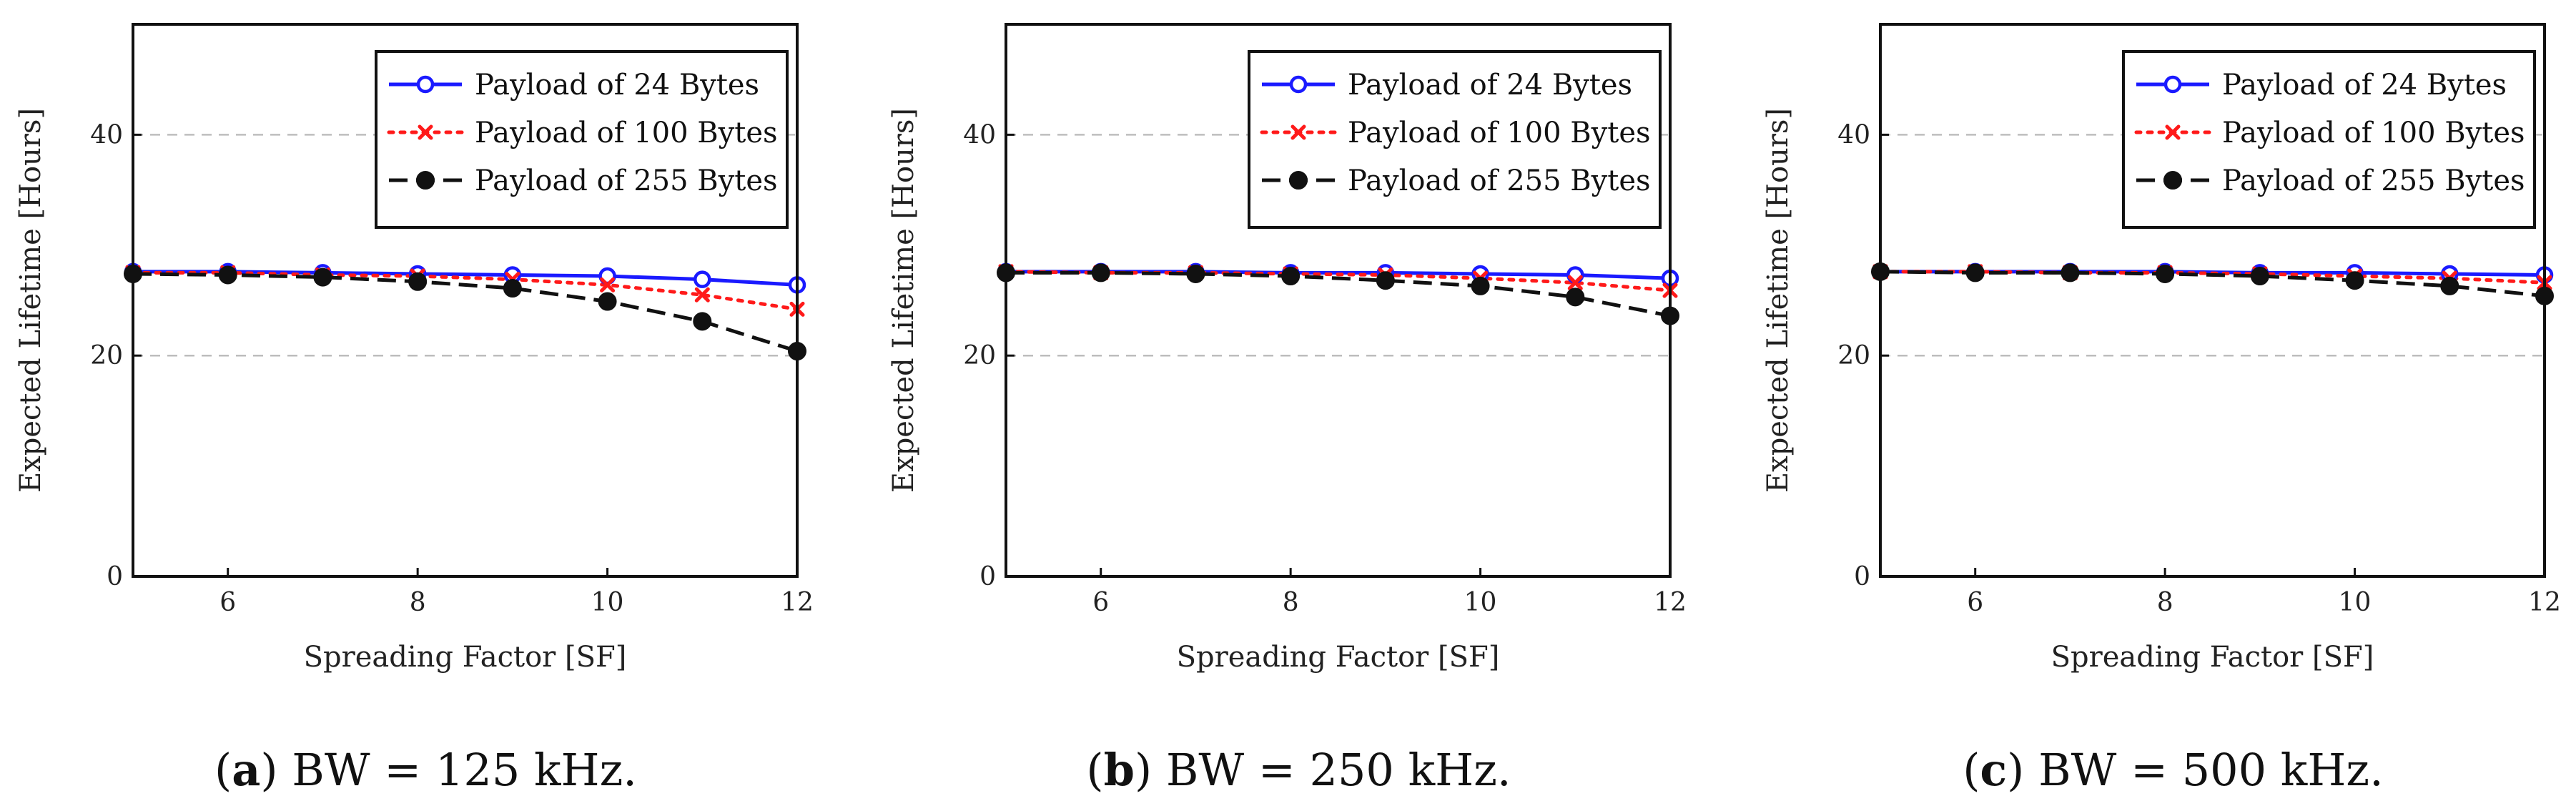 Image resolution: width=2576 pixels, height=811 pixels. I want to click on caption-letter: b, so click(1119, 770).